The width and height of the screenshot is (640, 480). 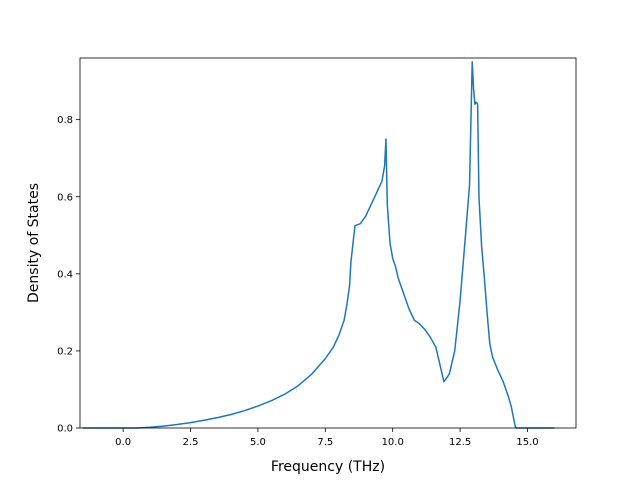 I want to click on x-tick-label: 5.0, so click(x=258, y=442).